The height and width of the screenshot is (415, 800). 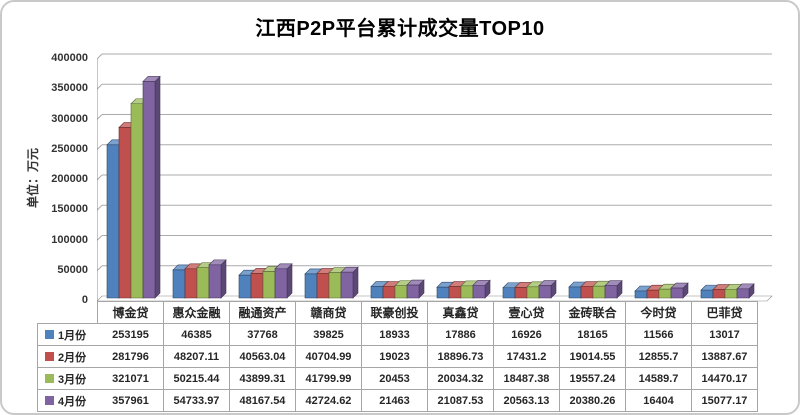 What do you see at coordinates (131, 401) in the screenshot?
I see `value-cell: 357961` at bounding box center [131, 401].